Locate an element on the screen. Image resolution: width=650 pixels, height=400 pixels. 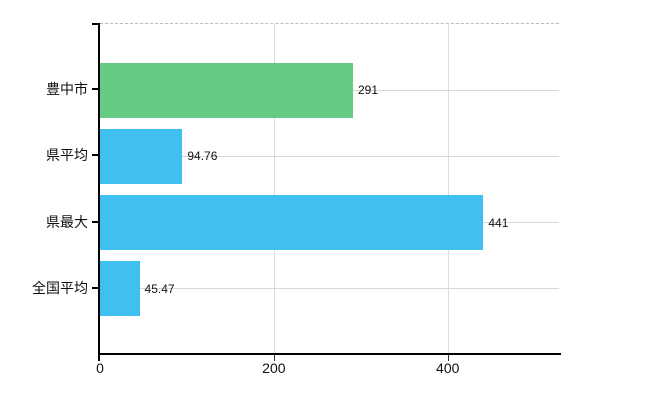
bar-value-label: 441 is located at coordinates (498, 222).